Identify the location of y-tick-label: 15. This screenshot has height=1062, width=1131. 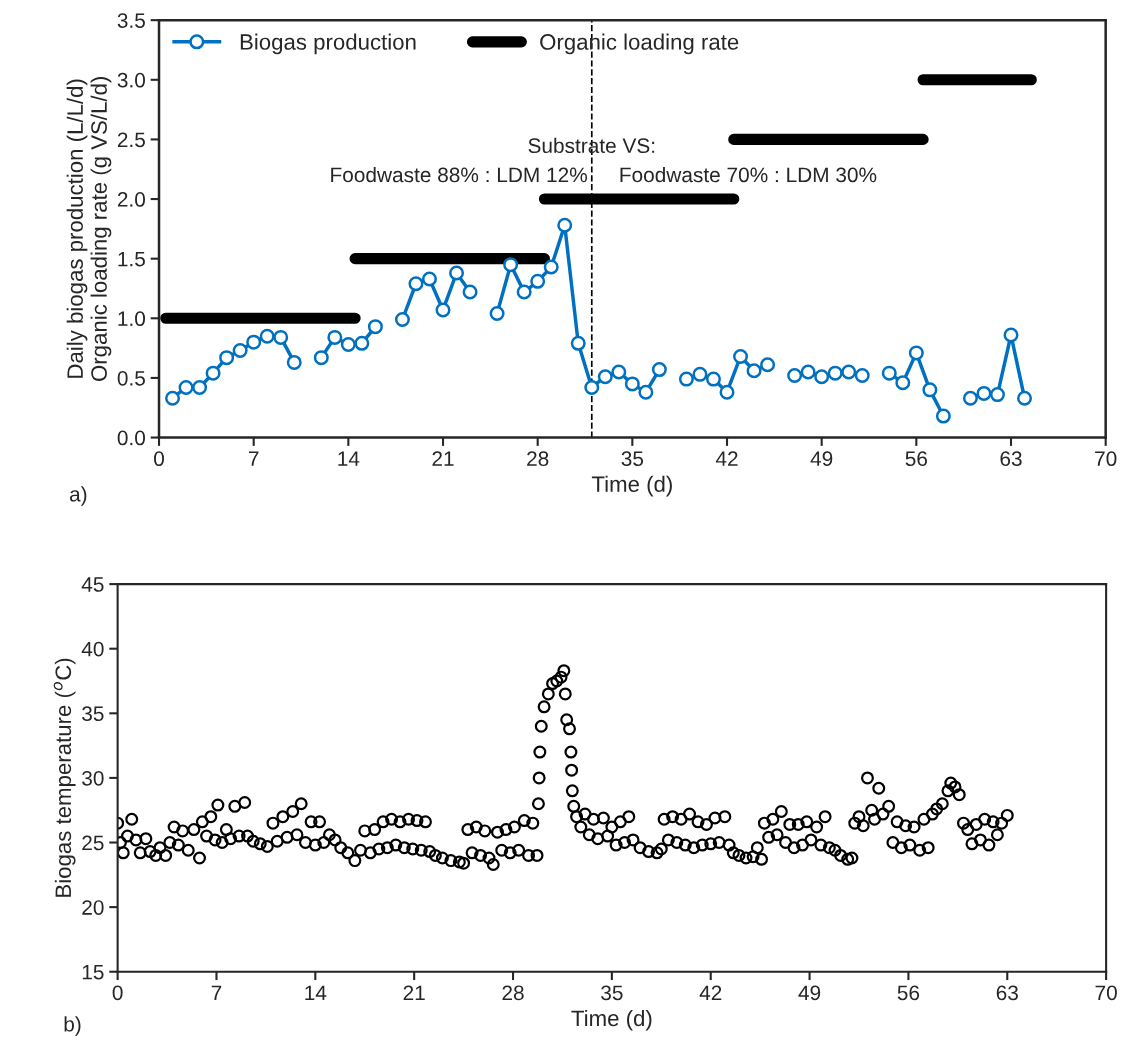
(93, 972).